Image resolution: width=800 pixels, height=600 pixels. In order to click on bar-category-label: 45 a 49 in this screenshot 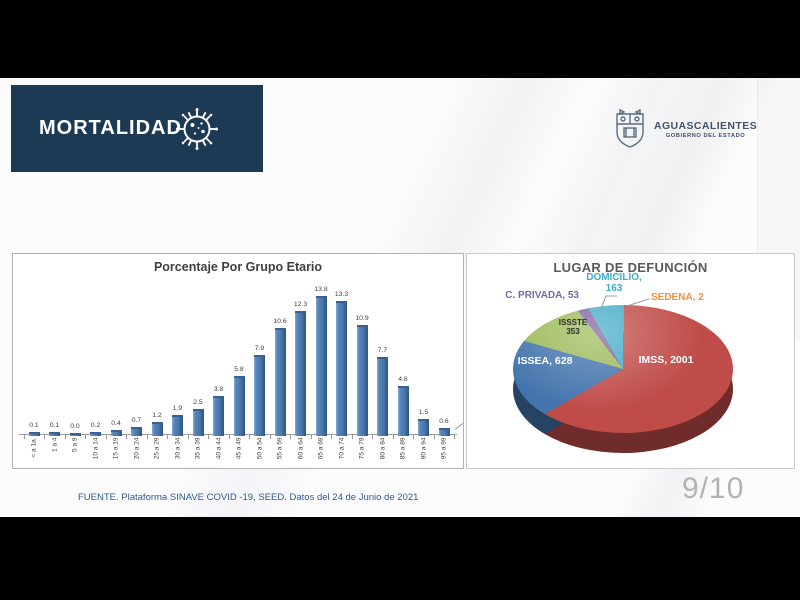, I will do `click(239, 448)`.